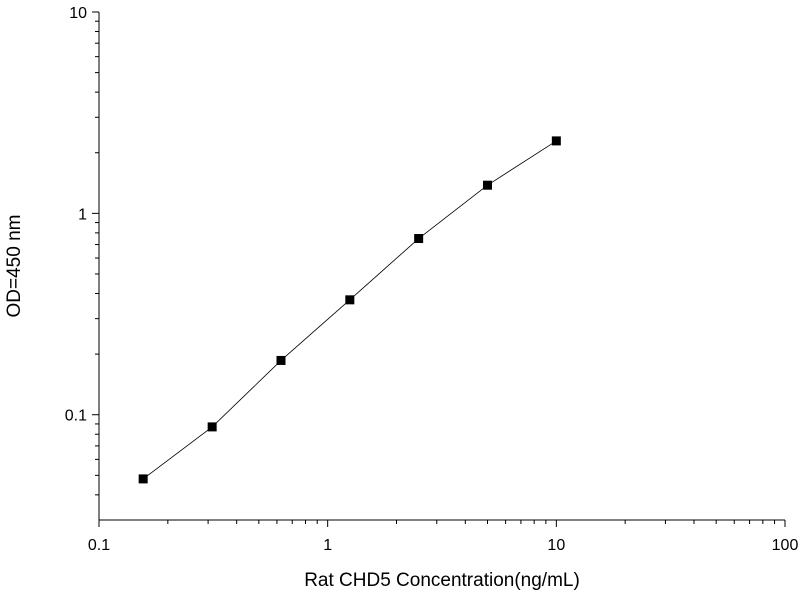 This screenshot has height=600, width=800. I want to click on x-tick-label: 0.1, so click(99, 545).